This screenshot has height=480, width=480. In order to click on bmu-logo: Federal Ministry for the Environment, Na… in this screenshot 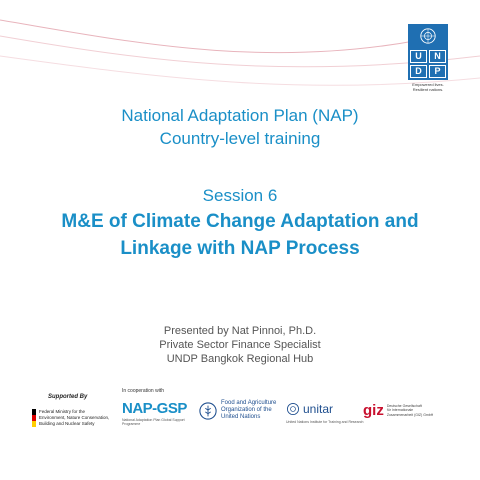, I will do `click(72, 418)`.